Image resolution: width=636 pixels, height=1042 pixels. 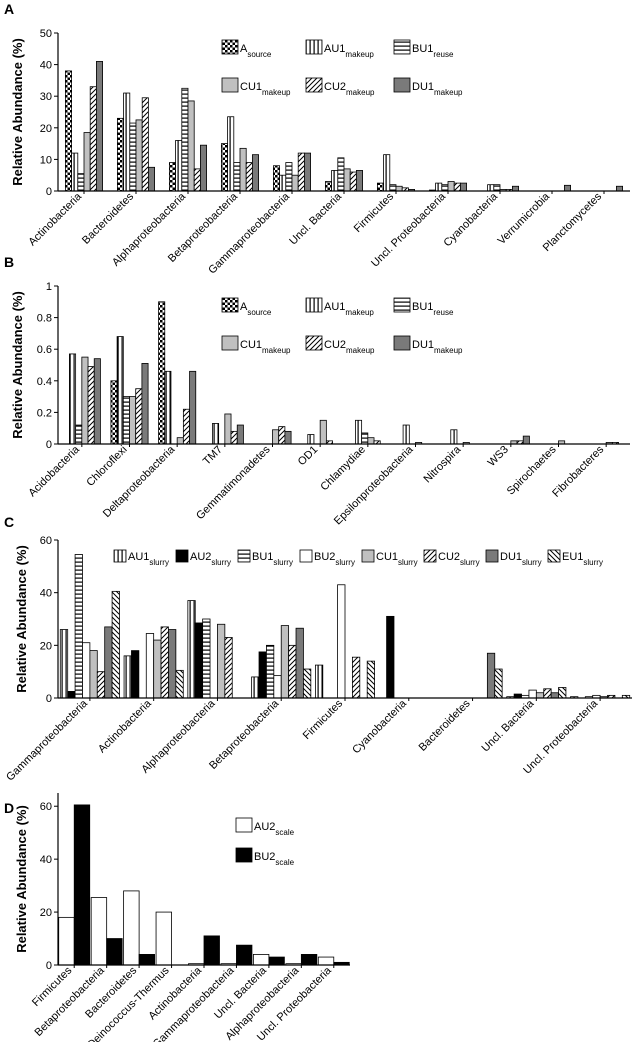 What do you see at coordinates (399, 188) in the screenshot?
I see `bar-cu1-firmicutes` at bounding box center [399, 188].